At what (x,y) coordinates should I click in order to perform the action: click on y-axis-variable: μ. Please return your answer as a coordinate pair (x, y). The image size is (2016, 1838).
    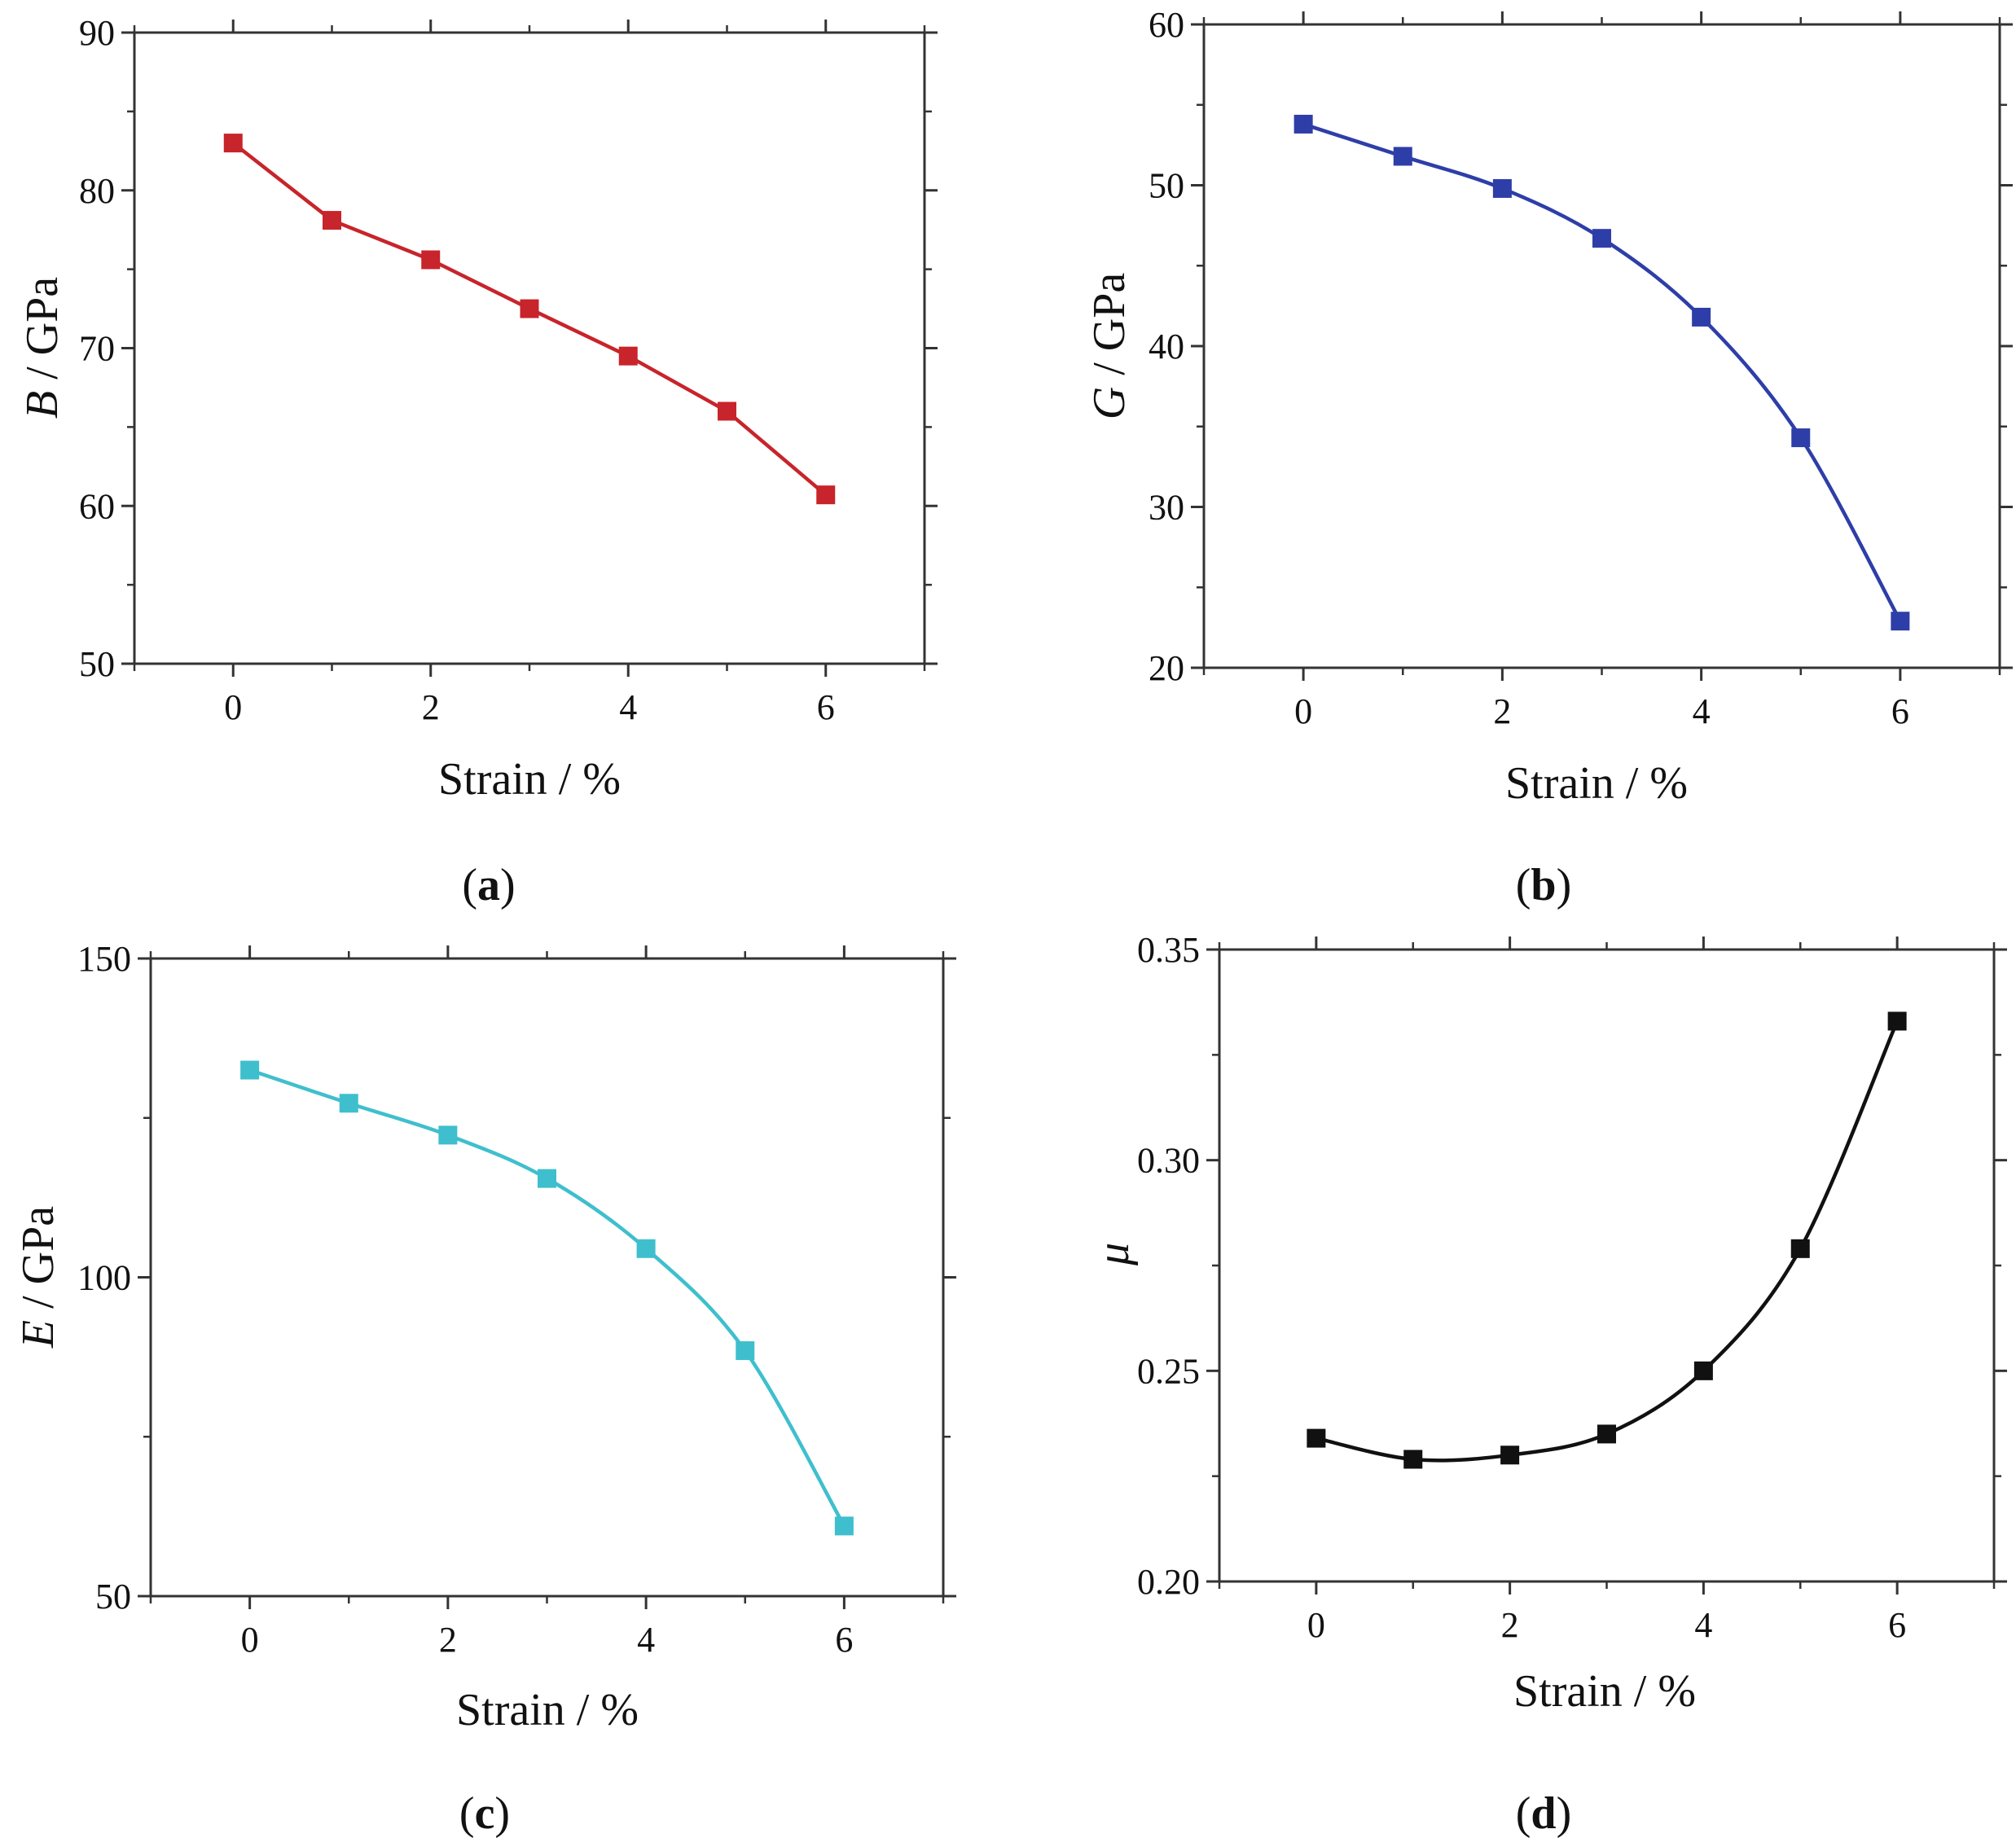
    Looking at the image, I should click on (1113, 1254).